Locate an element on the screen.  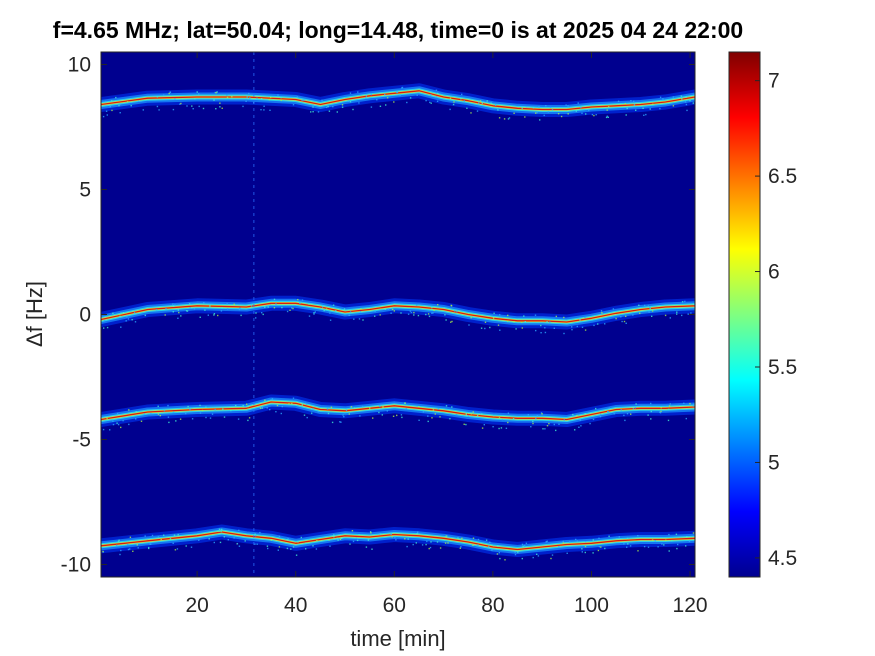
x-axis-label: time [min] is located at coordinates (397, 638).